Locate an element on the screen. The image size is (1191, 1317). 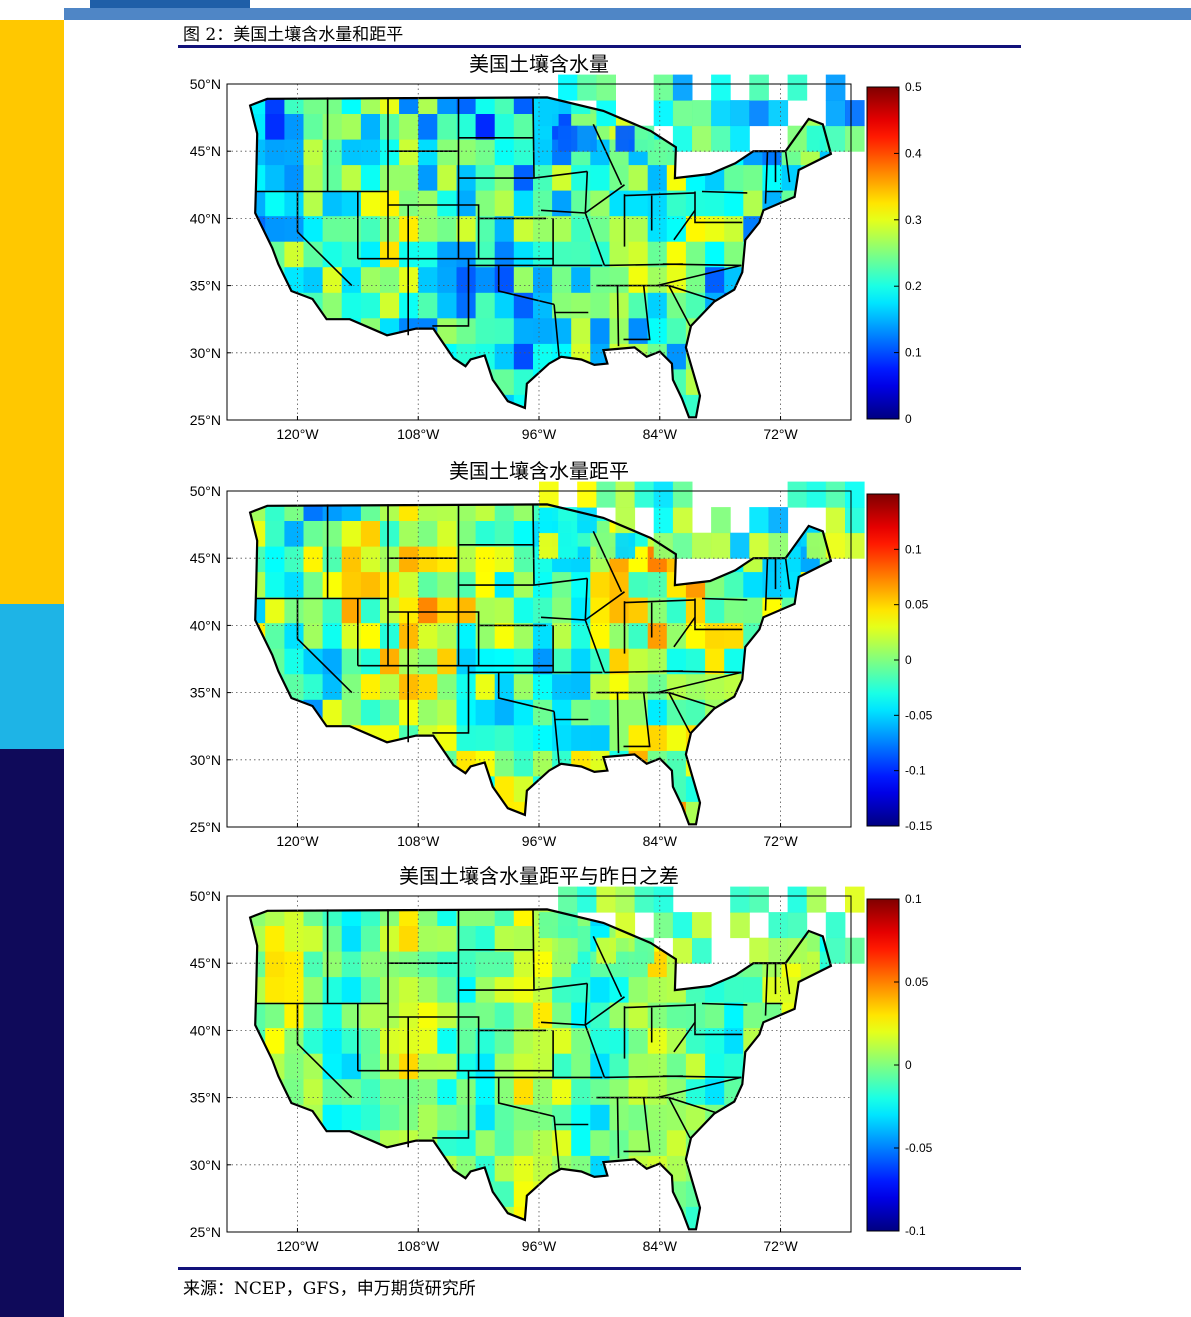
canada-strip is located at coordinates (702, 925).